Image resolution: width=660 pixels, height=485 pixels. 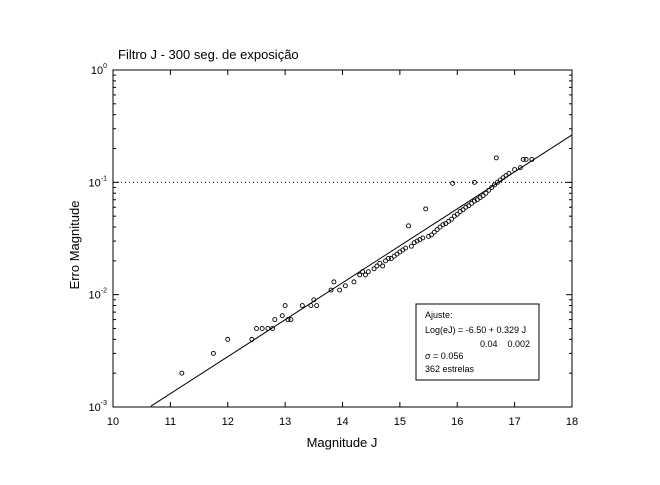 What do you see at coordinates (572, 422) in the screenshot?
I see `x-tick-label: 18` at bounding box center [572, 422].